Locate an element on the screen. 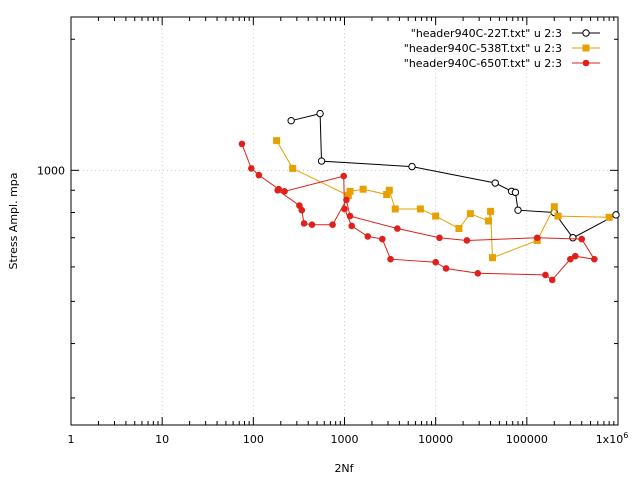 This screenshot has height=480, width=640. x-tick-label: 1000 is located at coordinates (345, 439).